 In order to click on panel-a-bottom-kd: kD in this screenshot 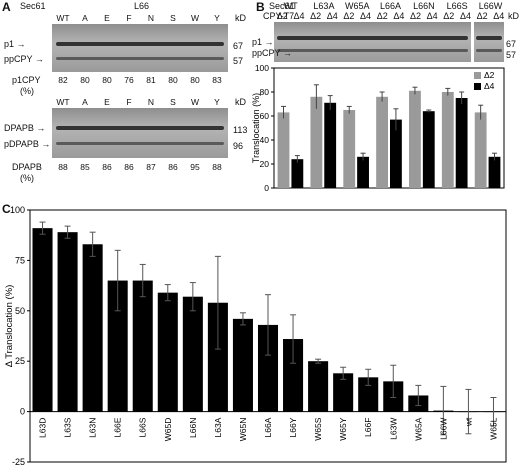, I will do `click(240, 102)`.